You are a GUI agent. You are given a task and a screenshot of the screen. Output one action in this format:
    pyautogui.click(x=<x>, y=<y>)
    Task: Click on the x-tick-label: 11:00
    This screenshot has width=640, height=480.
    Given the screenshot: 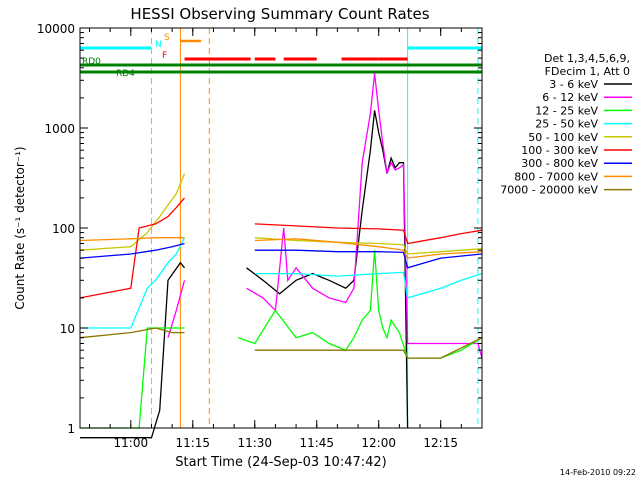 What is the action you would take?
    pyautogui.click(x=131, y=443)
    